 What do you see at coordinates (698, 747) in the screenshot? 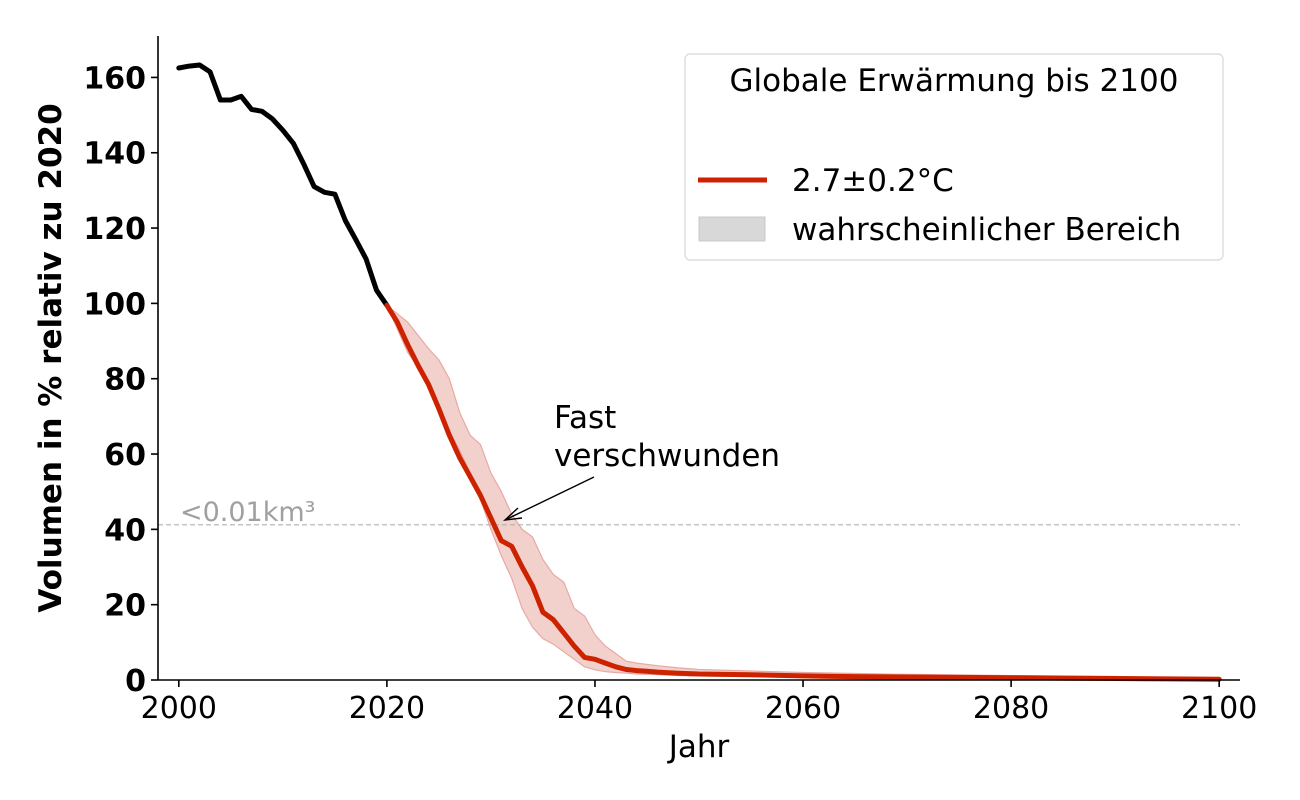
I see `x-axis-title: Jahr` at bounding box center [698, 747].